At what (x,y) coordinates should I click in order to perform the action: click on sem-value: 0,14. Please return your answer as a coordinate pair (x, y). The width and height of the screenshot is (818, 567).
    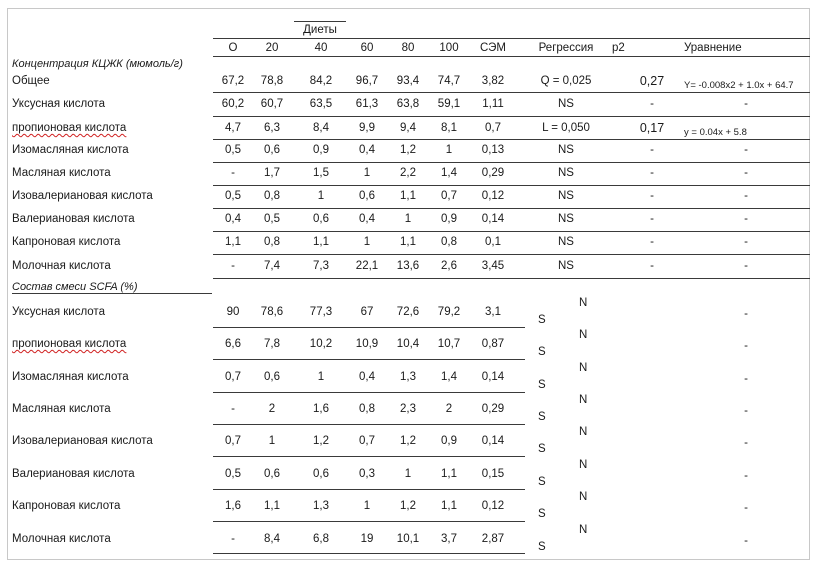
    Looking at the image, I should click on (493, 377).